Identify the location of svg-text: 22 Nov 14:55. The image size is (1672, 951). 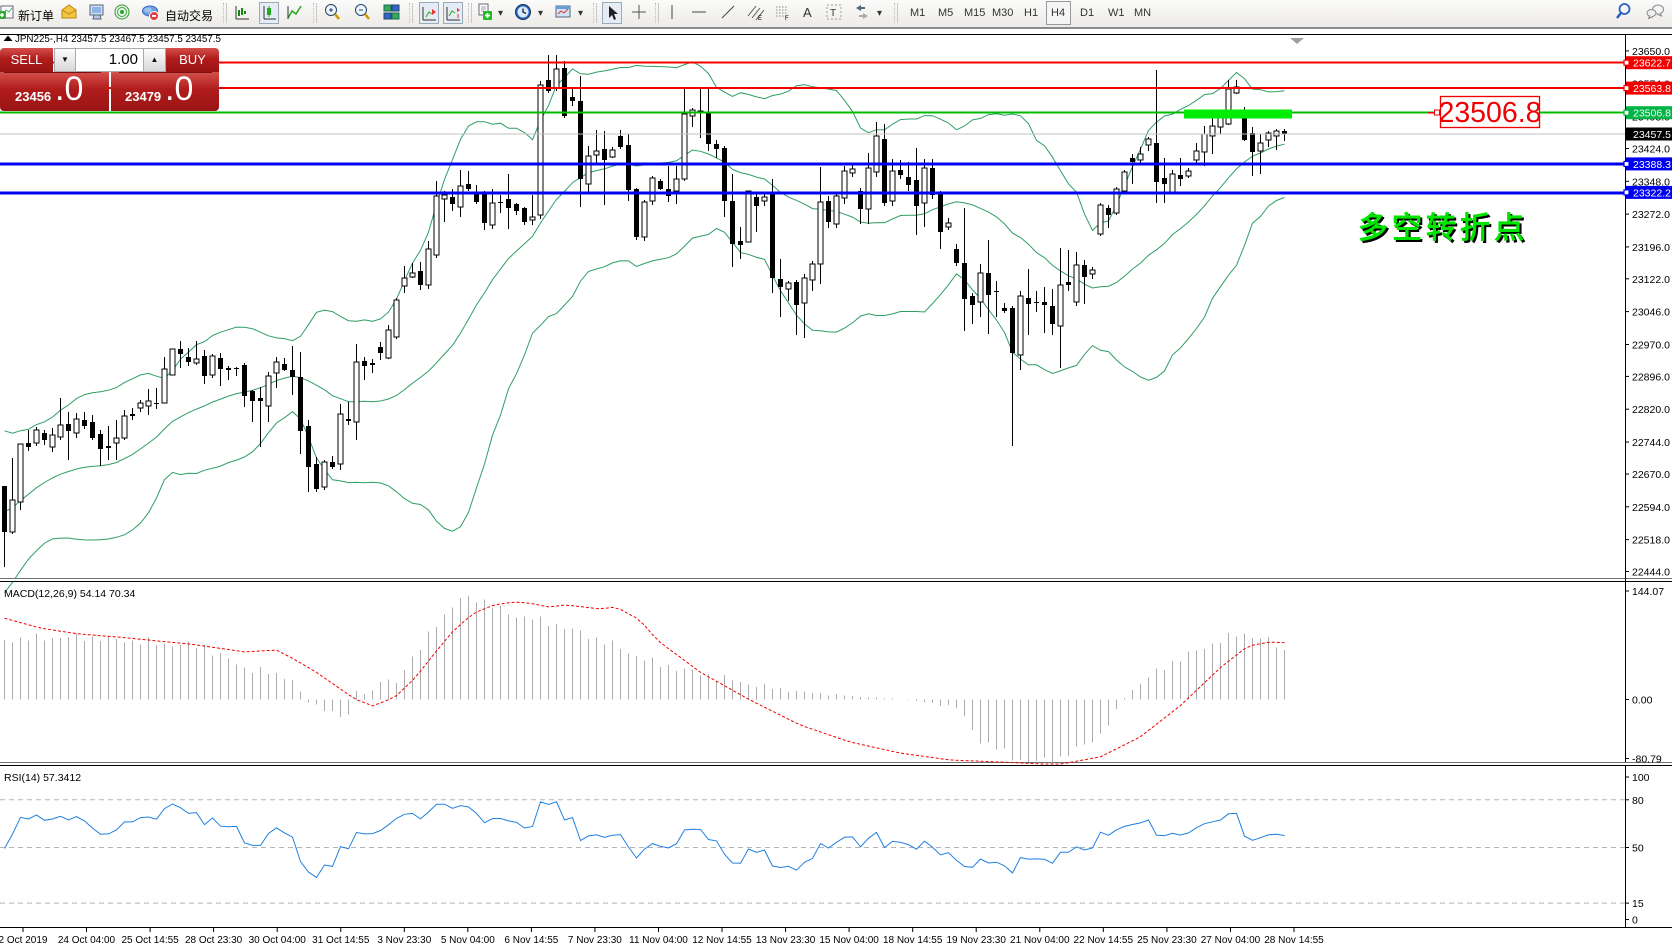
(1104, 940).